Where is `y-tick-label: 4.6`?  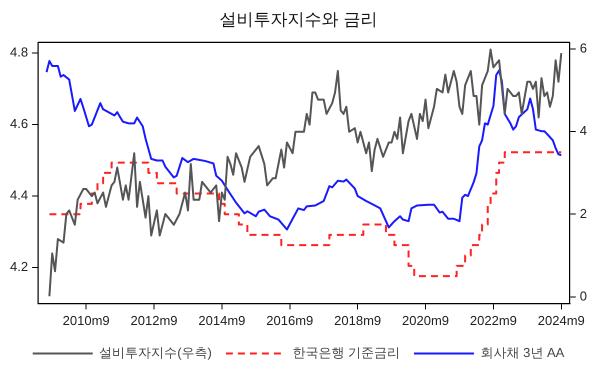 y-tick-label: 4.6 is located at coordinates (19, 124).